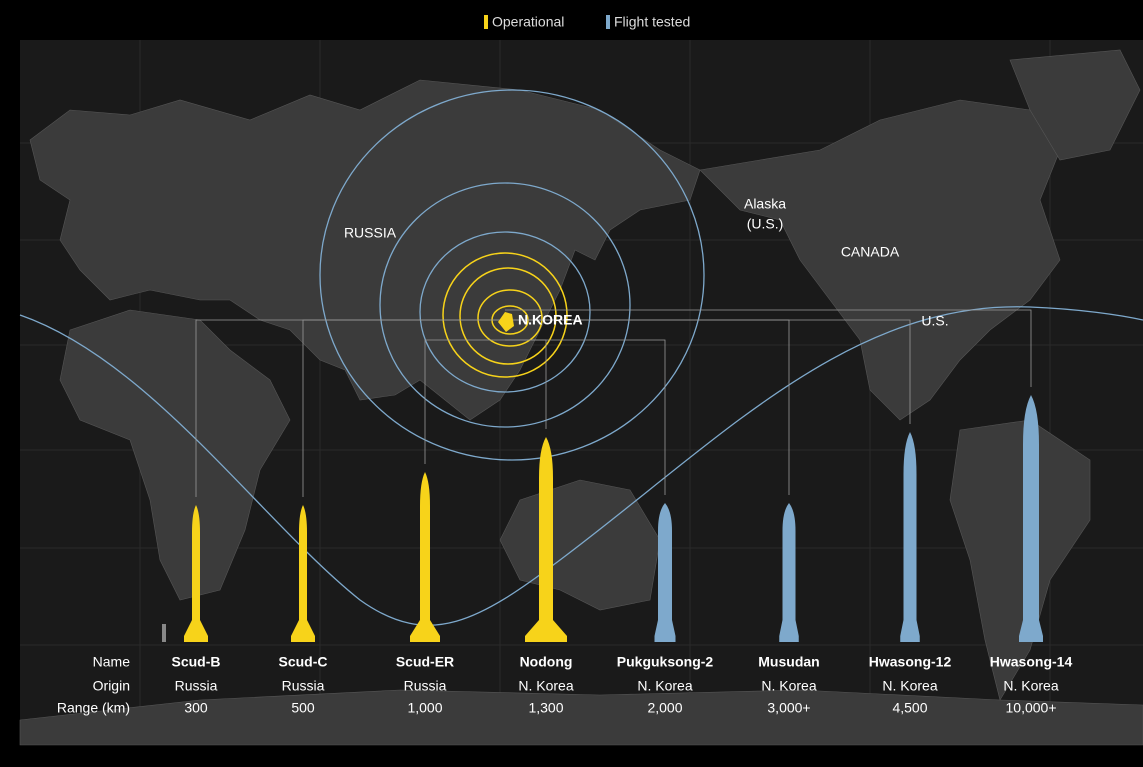 This screenshot has width=1143, height=767. Describe the element at coordinates (303, 708) in the screenshot. I see `missile-range: 500` at that location.